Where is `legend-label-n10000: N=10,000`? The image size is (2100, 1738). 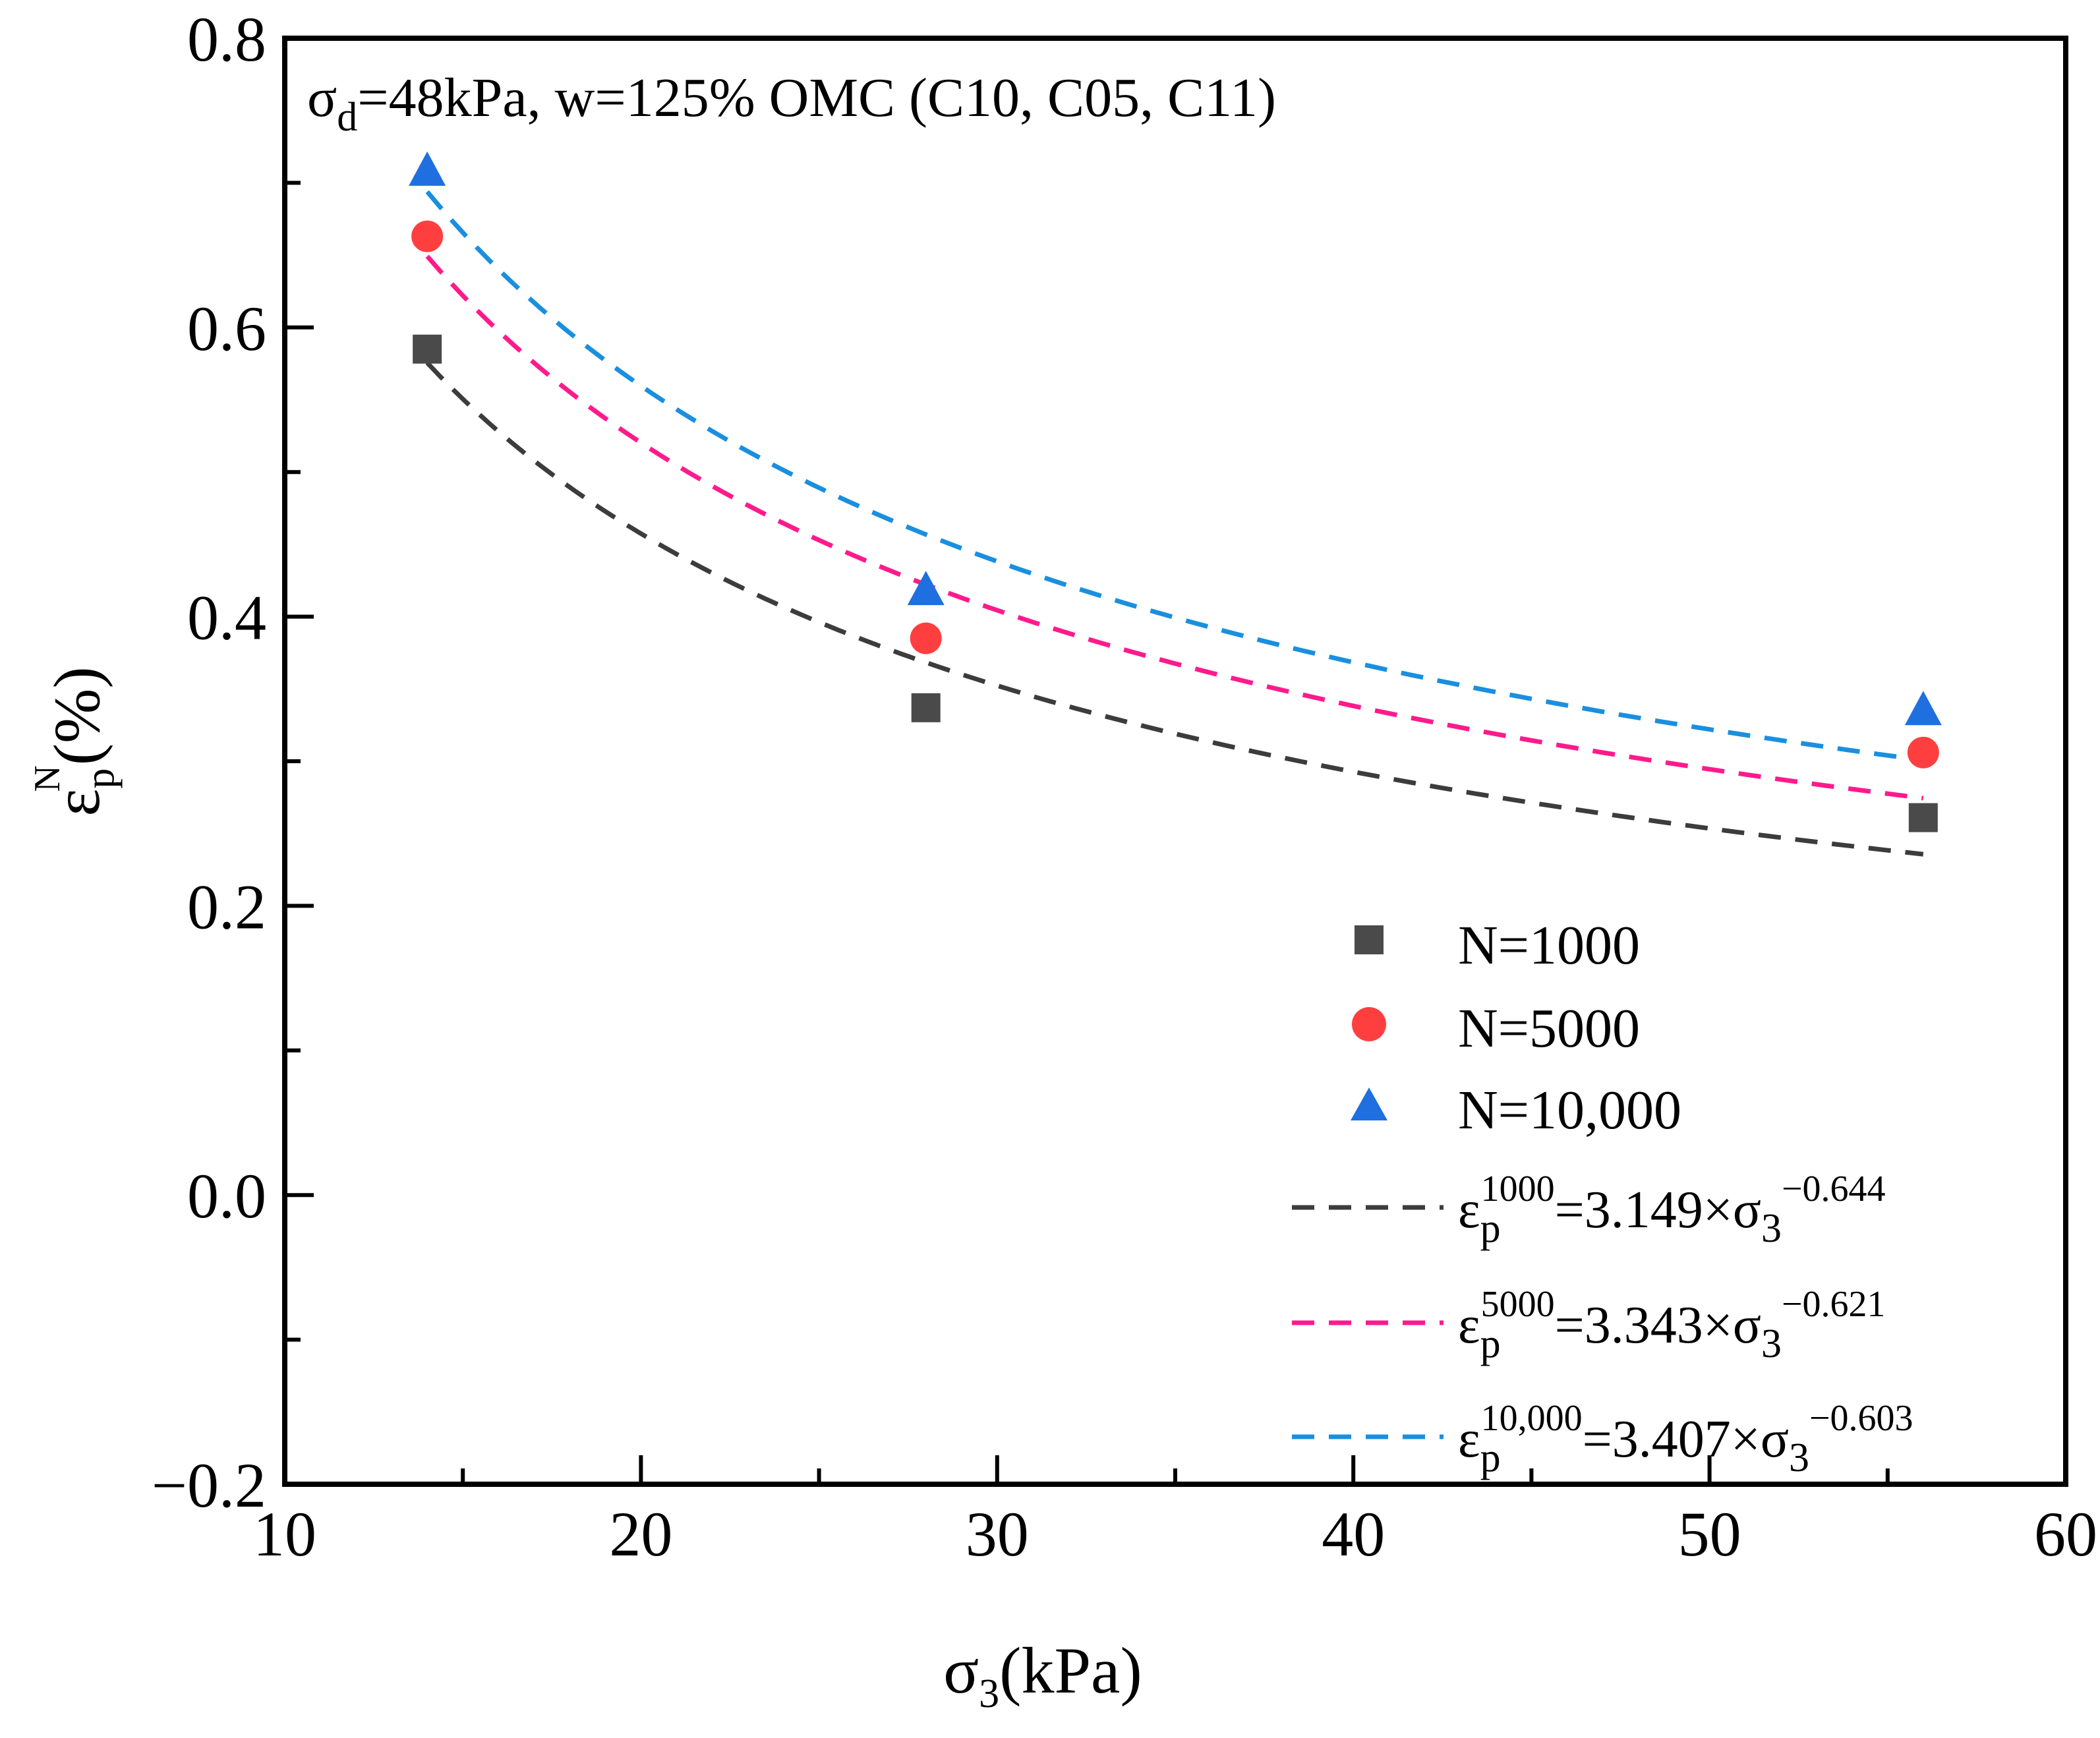 legend-label-n10000: N=10,000 is located at coordinates (1569, 1111).